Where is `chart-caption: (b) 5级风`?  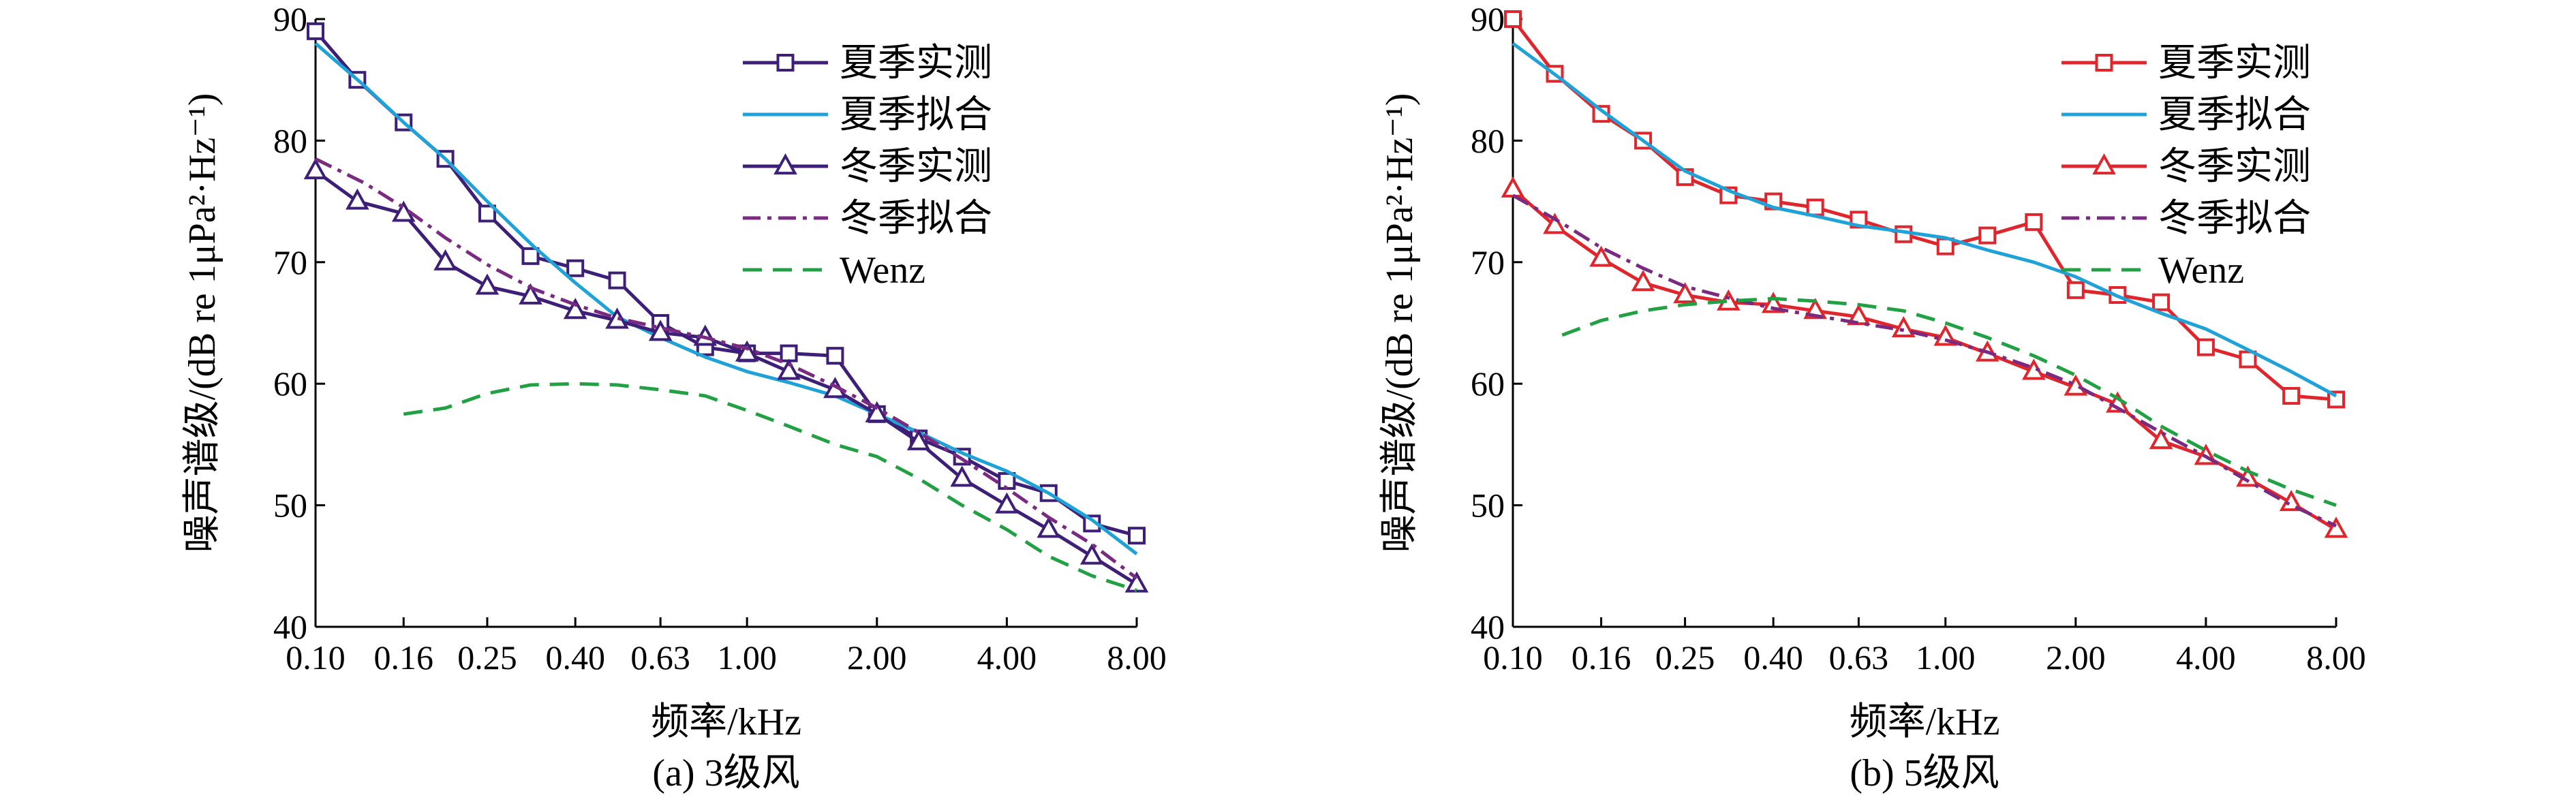 chart-caption: (b) 5级风 is located at coordinates (1924, 773).